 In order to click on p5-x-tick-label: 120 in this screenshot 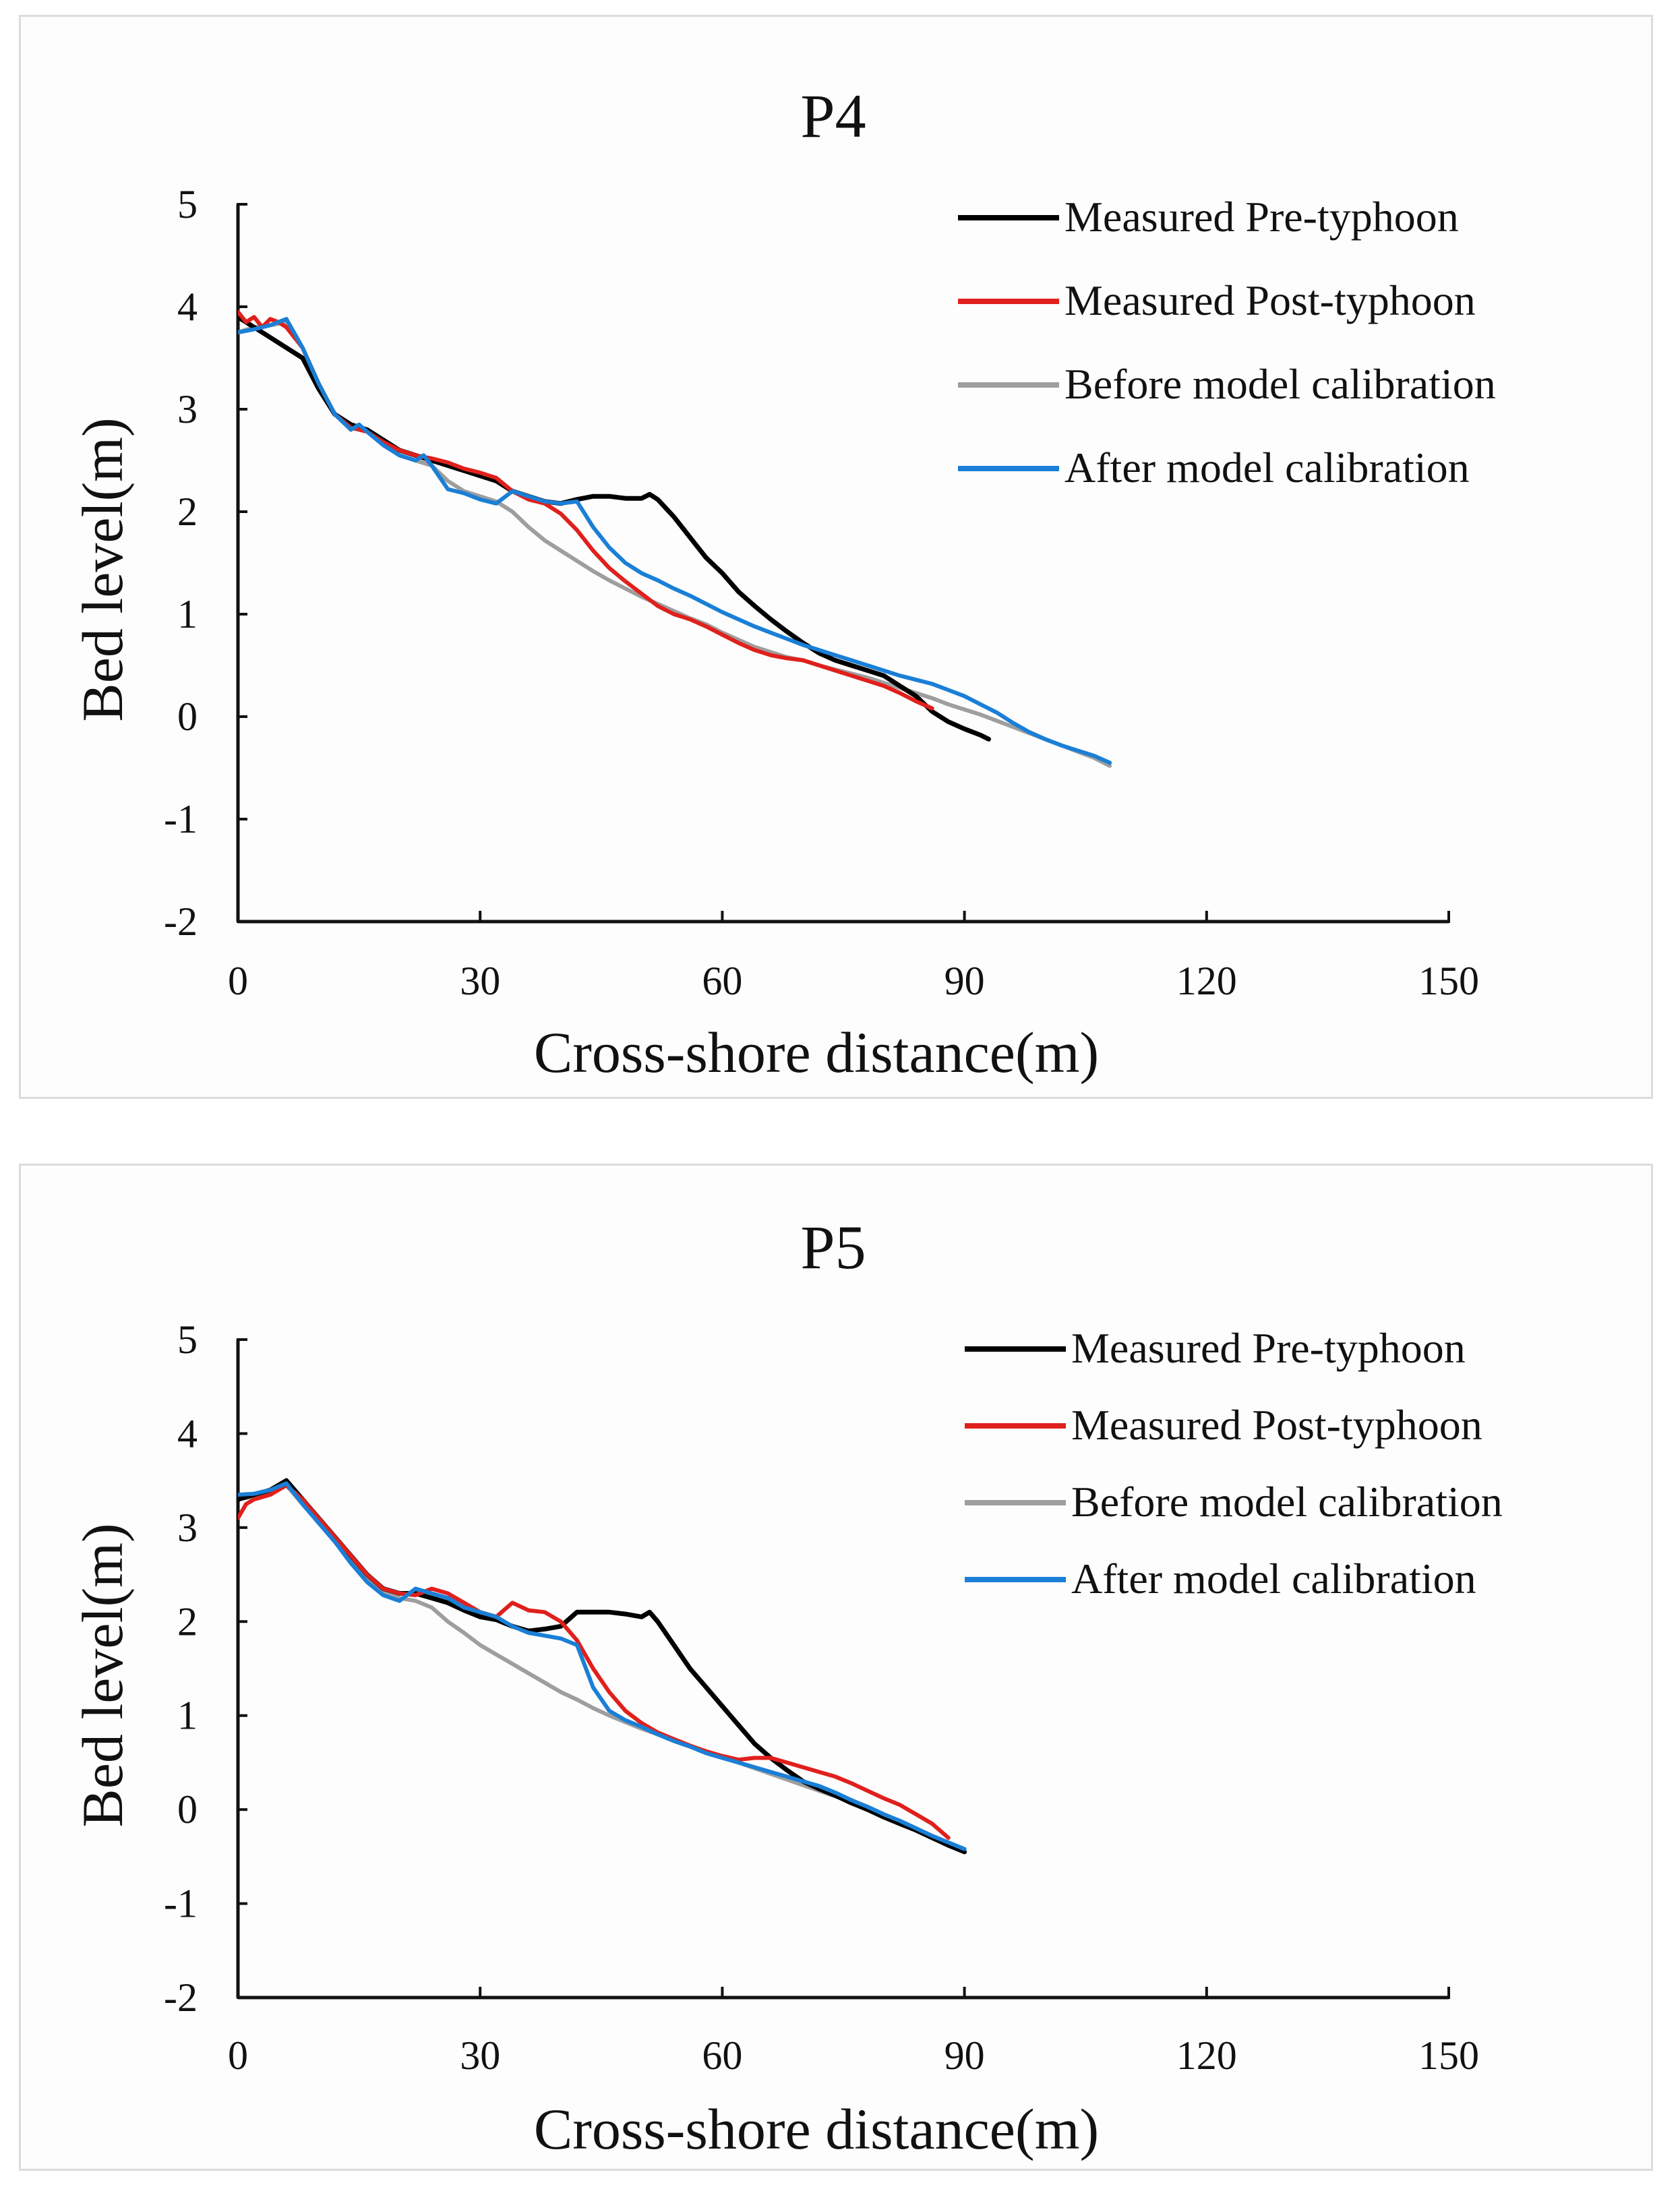, I will do `click(1206, 2055)`.